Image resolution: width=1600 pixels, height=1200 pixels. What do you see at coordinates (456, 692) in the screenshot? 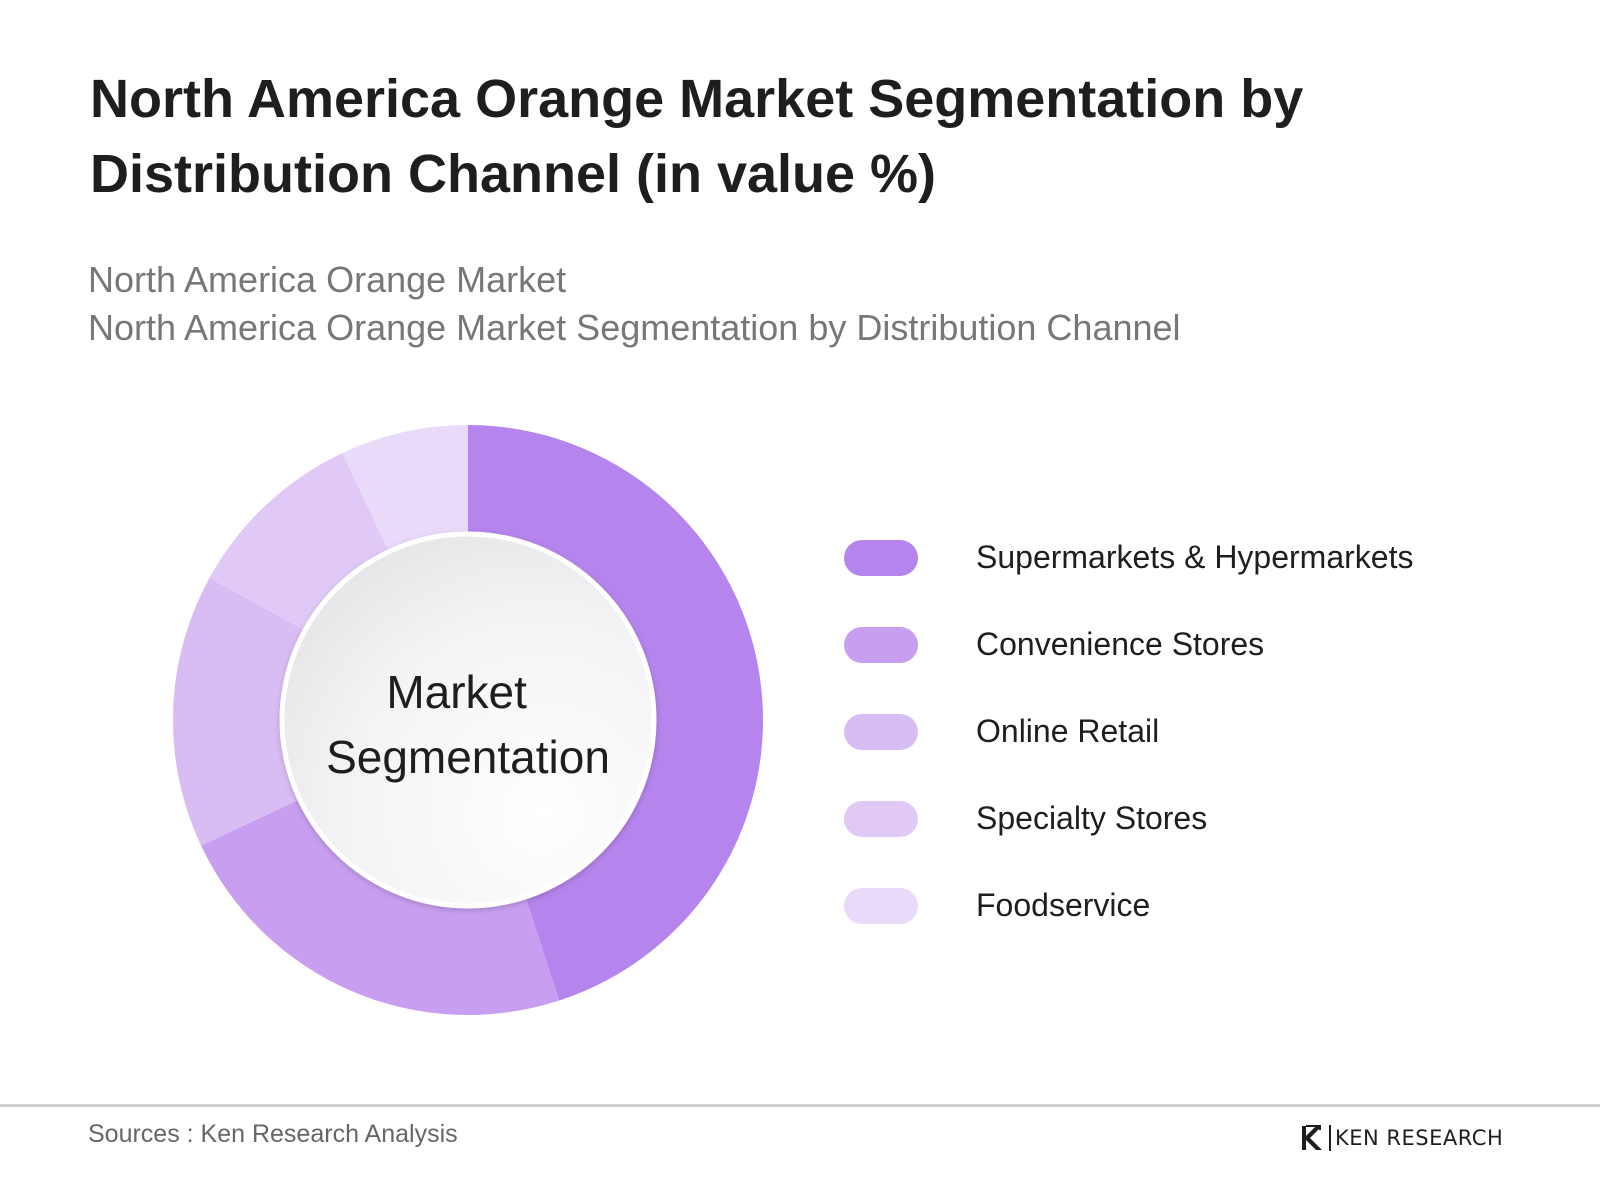
I see `center-label-line-1: Market` at bounding box center [456, 692].